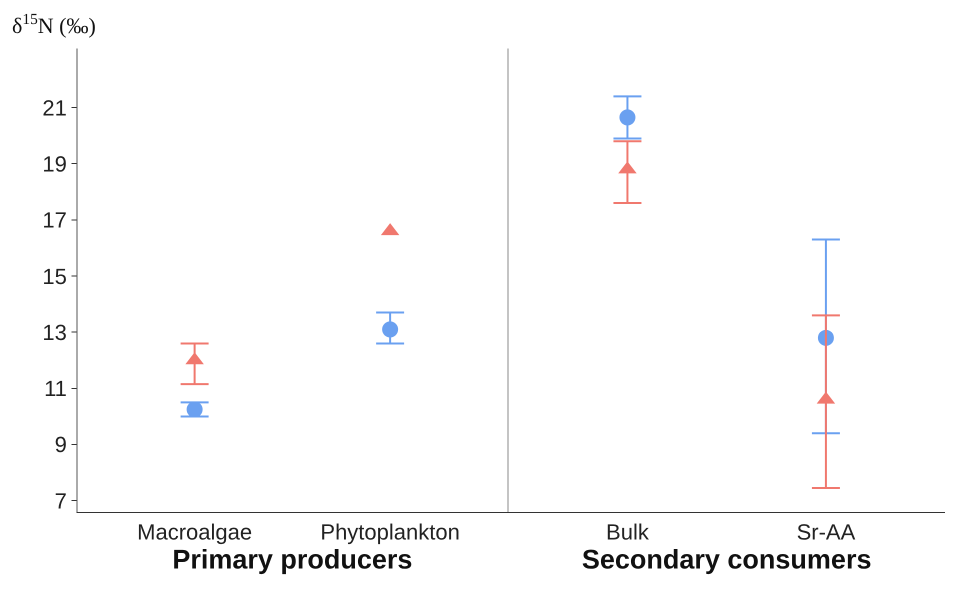 The width and height of the screenshot is (955, 614). I want to click on x-tick-label: Bulk, so click(628, 531).